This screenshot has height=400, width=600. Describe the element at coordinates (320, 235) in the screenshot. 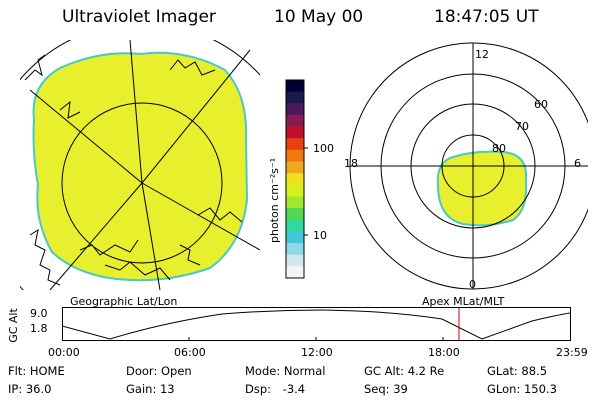

I see `colorbar-tick-10: 10` at that location.